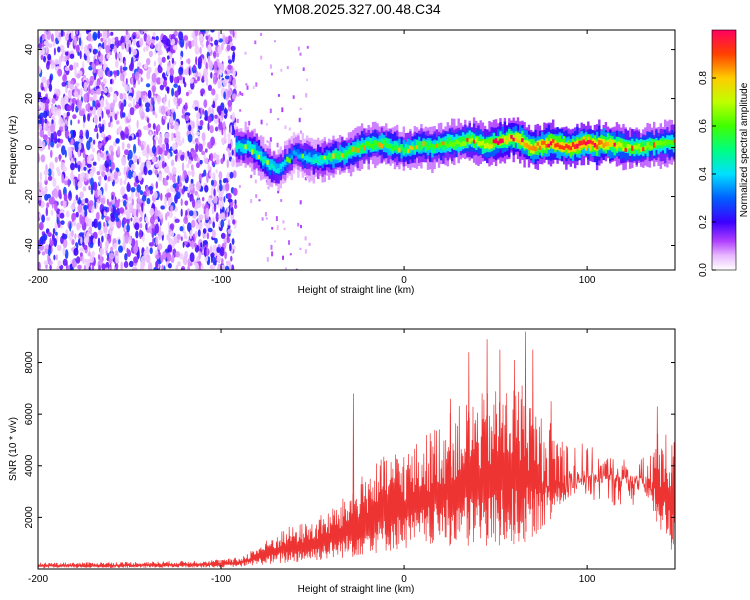 The width and height of the screenshot is (750, 600). Describe the element at coordinates (38, 579) in the screenshot. I see `x-tick-label: -200` at that location.